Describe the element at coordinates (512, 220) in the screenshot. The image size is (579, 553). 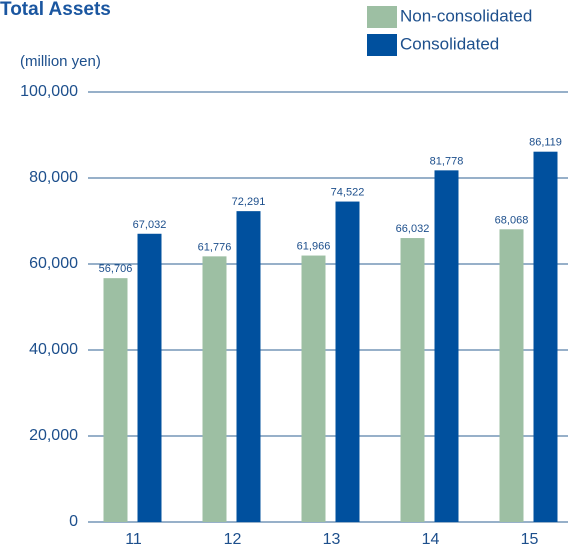
I see `value-label: 68,068` at that location.